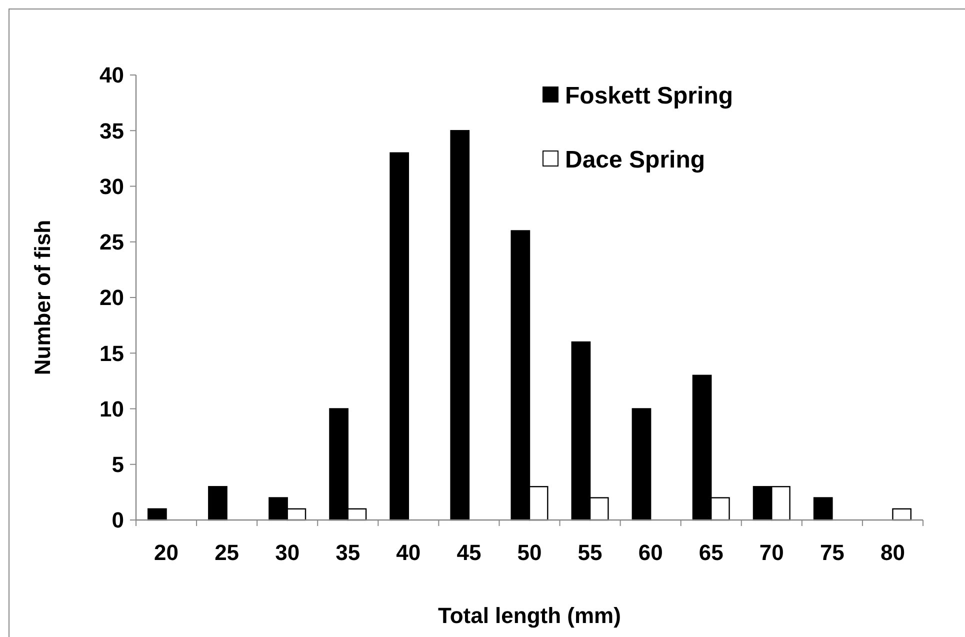 The width and height of the screenshot is (965, 637). Describe the element at coordinates (348, 552) in the screenshot. I see `x-tick-label: 35` at that location.